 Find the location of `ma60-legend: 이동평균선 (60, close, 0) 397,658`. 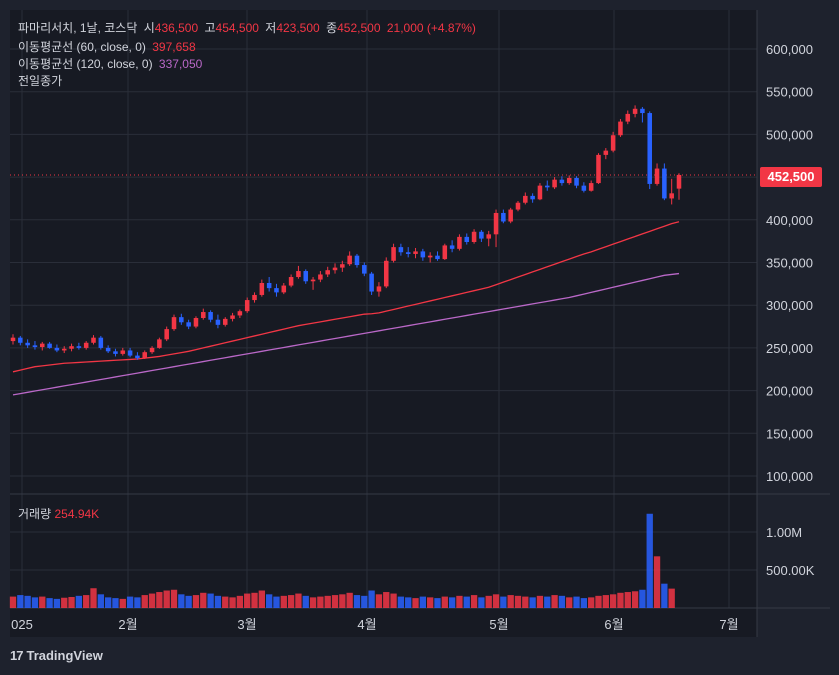

ma60-legend: 이동평균선 (60, close, 0) 397,658 is located at coordinates (108, 46).